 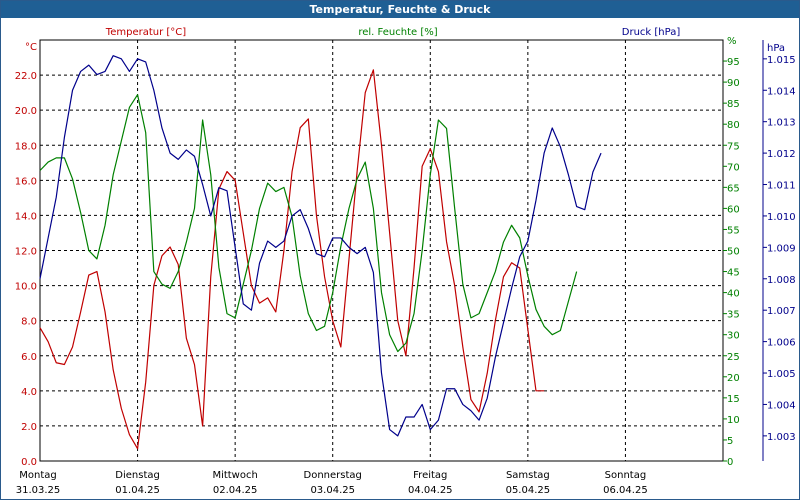 What do you see at coordinates (781, 154) in the screenshot?
I see `tick-label-pressure: 1.012` at bounding box center [781, 154].